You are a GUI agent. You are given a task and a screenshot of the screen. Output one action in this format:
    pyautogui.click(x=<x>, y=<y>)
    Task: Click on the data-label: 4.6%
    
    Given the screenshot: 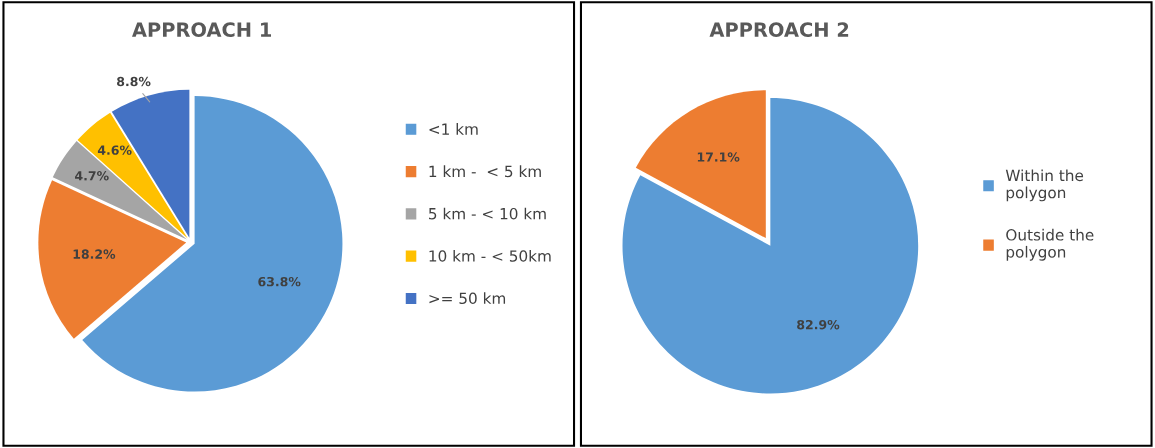 What is the action you would take?
    pyautogui.click(x=114, y=150)
    